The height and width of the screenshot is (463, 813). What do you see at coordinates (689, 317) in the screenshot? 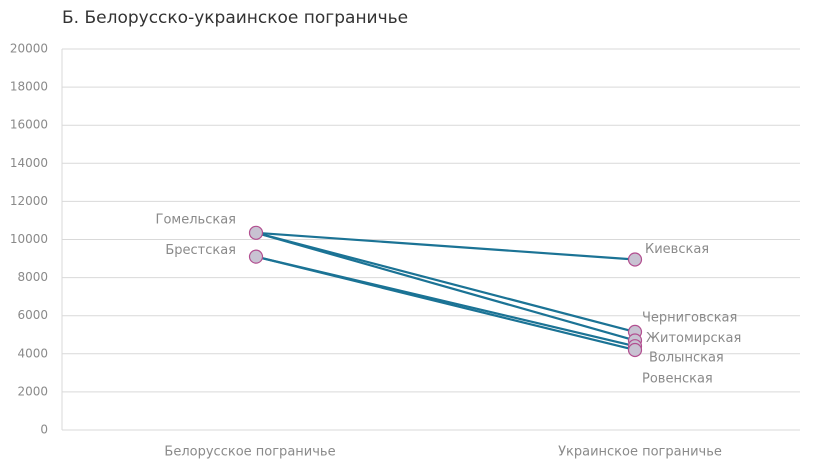
I see `point-label: Черниговская` at bounding box center [689, 317].